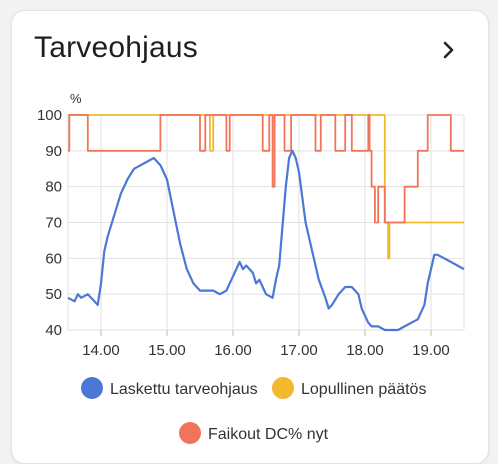 This screenshot has width=498, height=464. I want to click on card-title: Tarveohjaus, so click(116, 47).